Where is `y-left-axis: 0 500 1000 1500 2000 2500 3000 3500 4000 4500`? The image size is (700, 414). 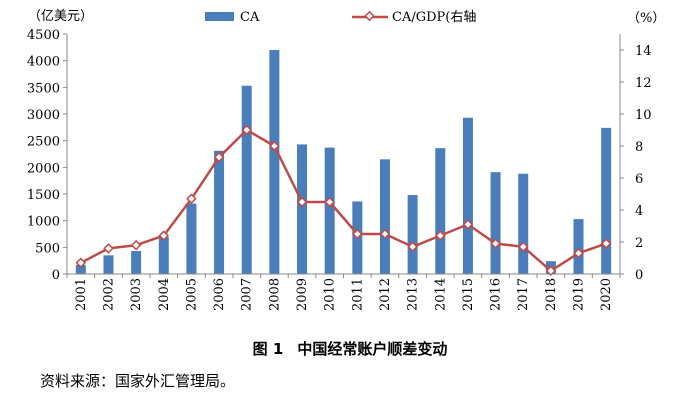 y-left-axis: 0 500 1000 1500 2000 2500 3000 3500 4000 4500 is located at coordinates (47, 155).